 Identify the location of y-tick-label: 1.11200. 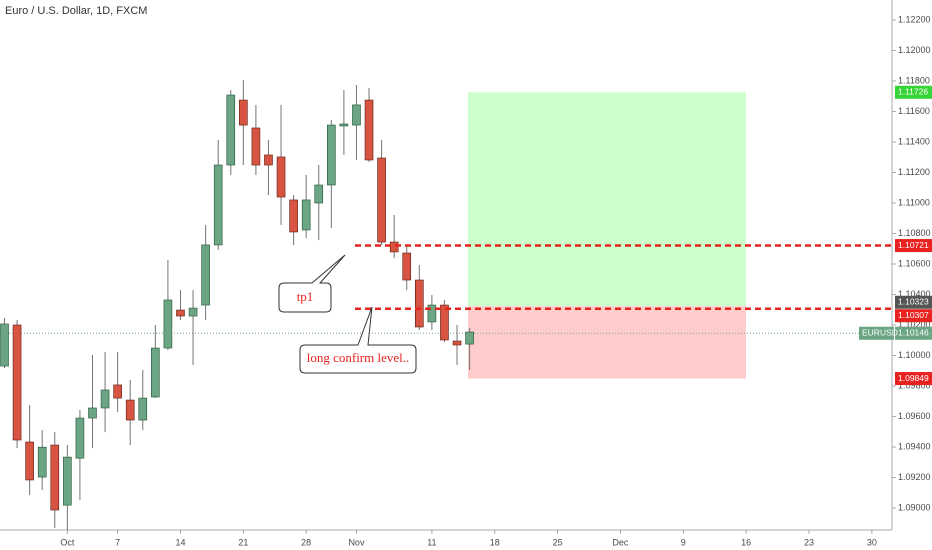
(914, 172).